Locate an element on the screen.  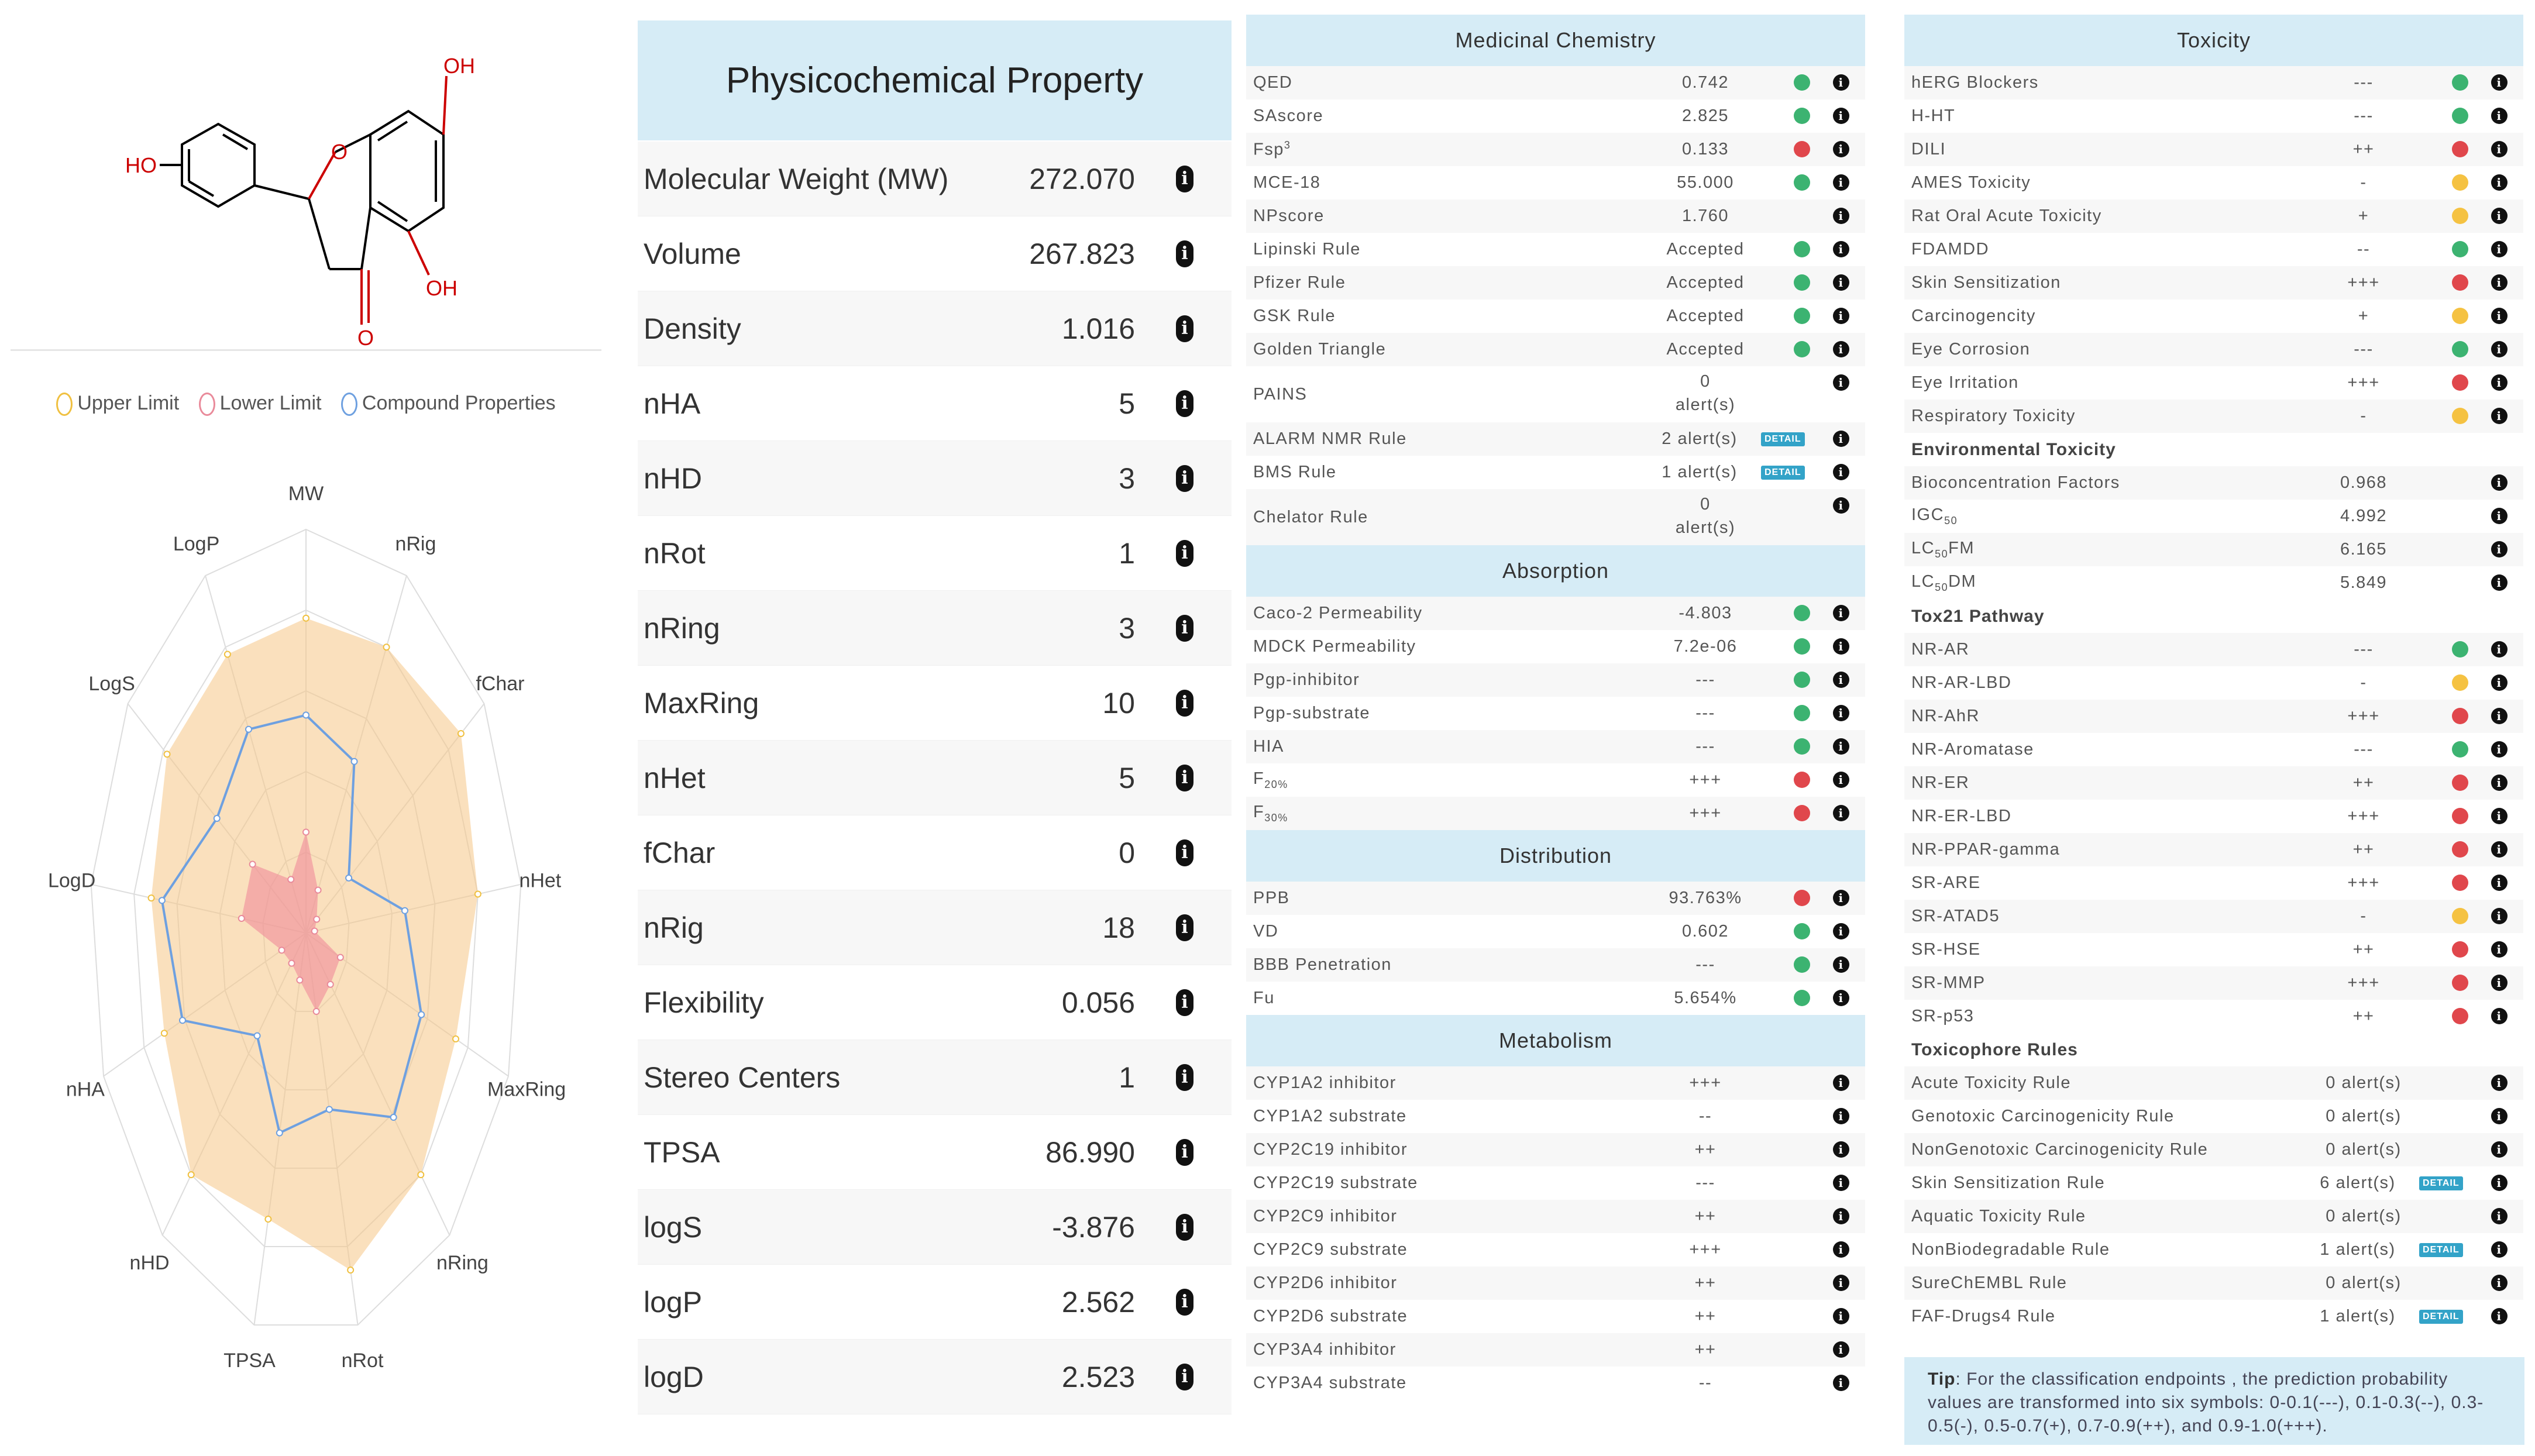
table-row: Golden Triangle Accepted i is located at coordinates (1555, 349).